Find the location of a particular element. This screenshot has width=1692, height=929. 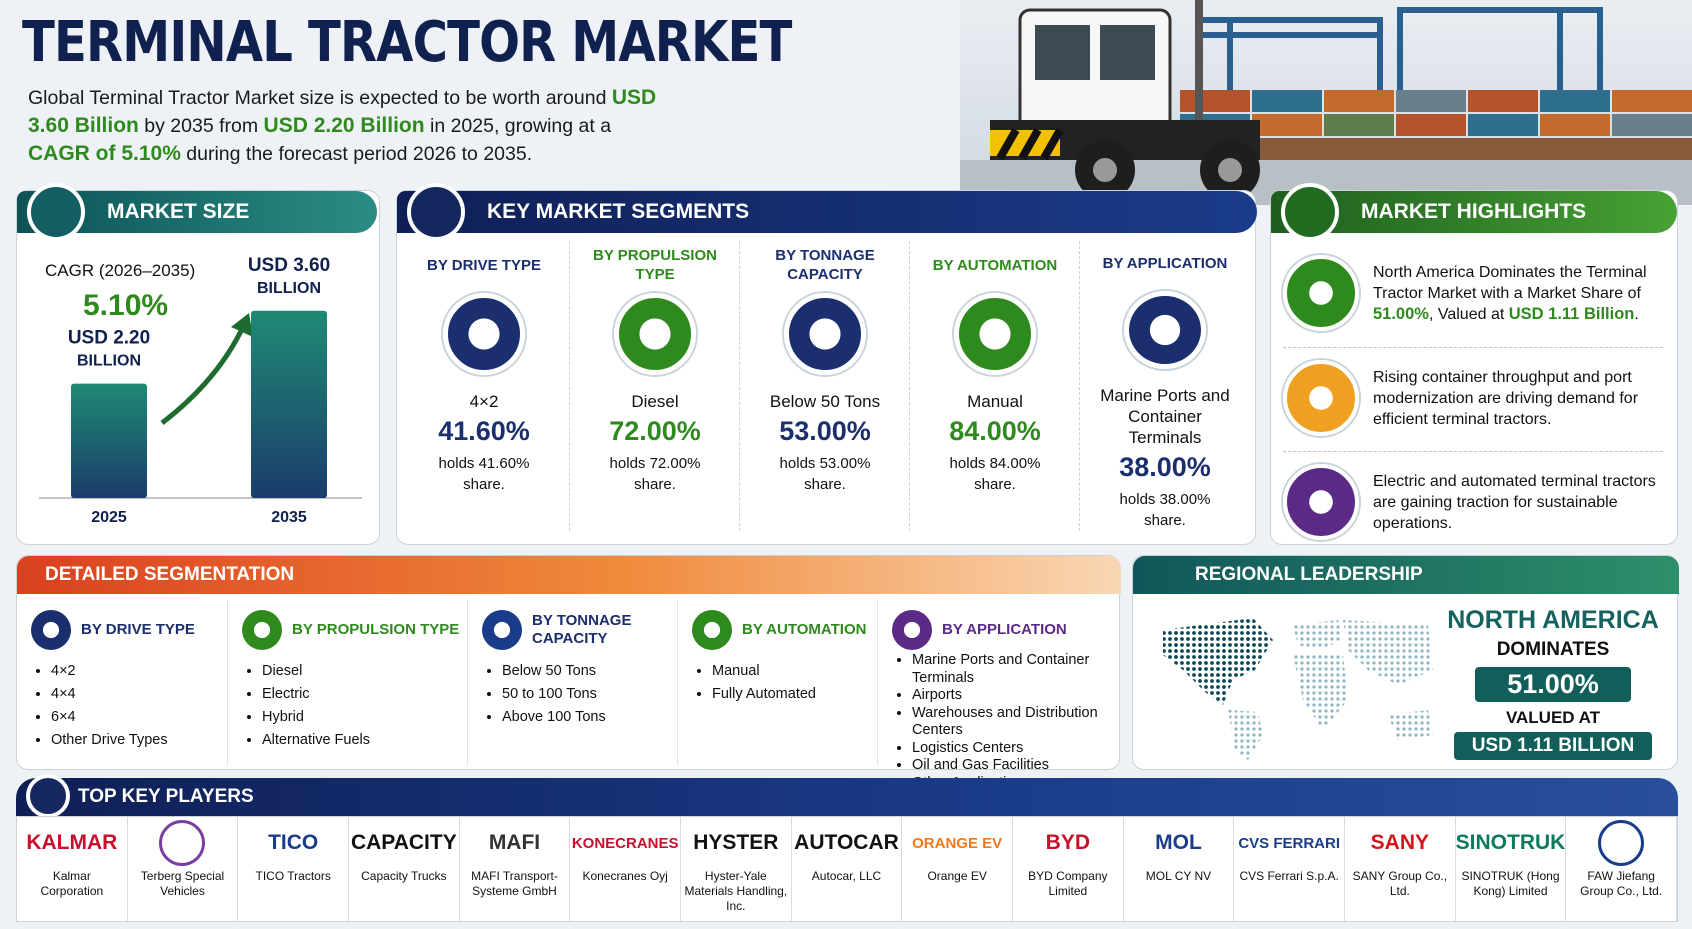

player-card: FAW Jiefang Group Co., Ltd. is located at coordinates (1621, 869).